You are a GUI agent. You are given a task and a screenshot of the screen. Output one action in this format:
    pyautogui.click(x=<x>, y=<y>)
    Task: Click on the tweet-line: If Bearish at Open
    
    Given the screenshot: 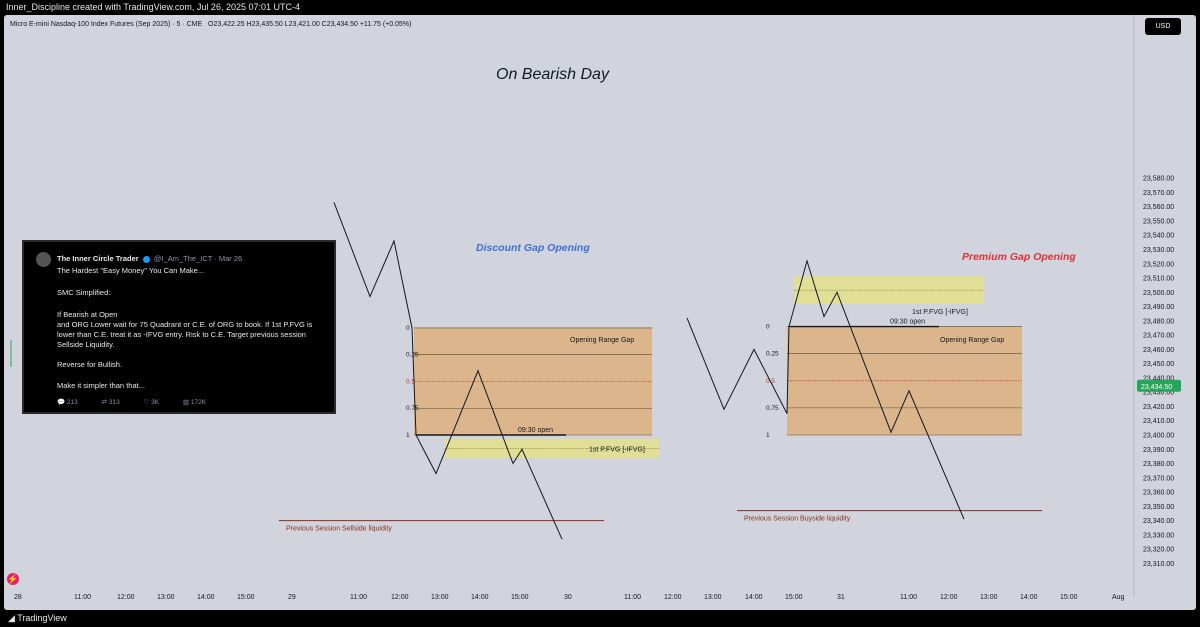 What is the action you would take?
    pyautogui.click(x=87, y=314)
    